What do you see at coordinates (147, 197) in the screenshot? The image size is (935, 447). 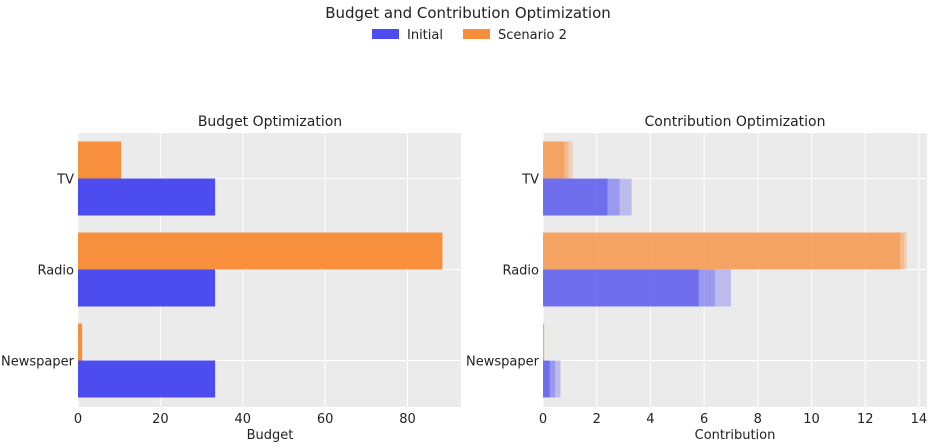 I see `budget-bar-initial-tv` at bounding box center [147, 197].